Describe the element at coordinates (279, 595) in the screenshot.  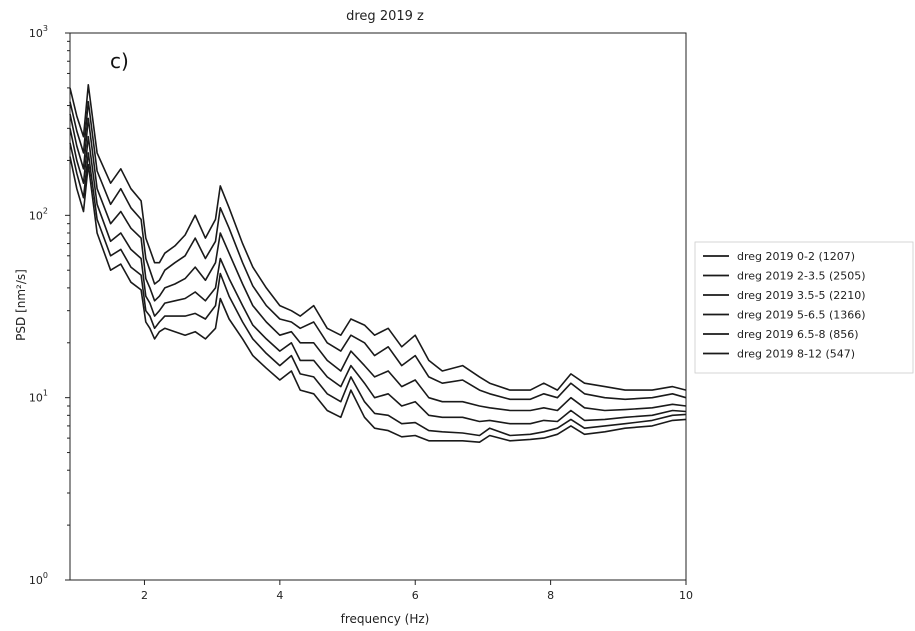
I see `x-tick-label: 4` at that location.